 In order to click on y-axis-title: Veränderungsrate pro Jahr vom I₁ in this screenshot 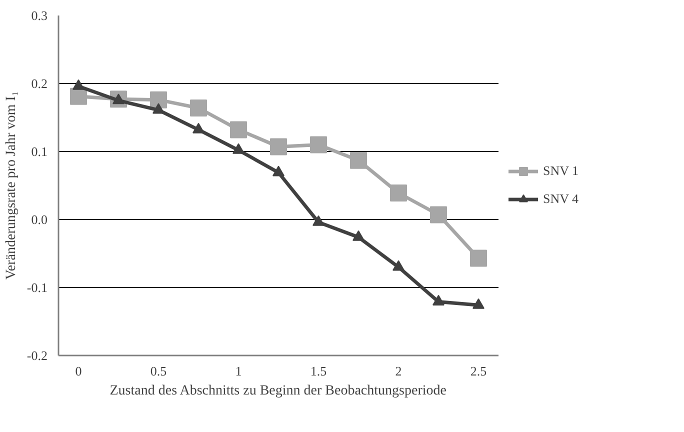, I will do `click(11, 185)`.